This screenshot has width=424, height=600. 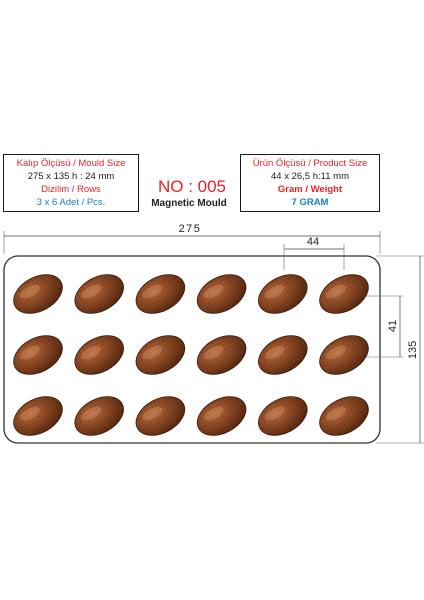 What do you see at coordinates (71, 202) in the screenshot?
I see `rows-value: 3 x 6 Adet / Pcs.` at bounding box center [71, 202].